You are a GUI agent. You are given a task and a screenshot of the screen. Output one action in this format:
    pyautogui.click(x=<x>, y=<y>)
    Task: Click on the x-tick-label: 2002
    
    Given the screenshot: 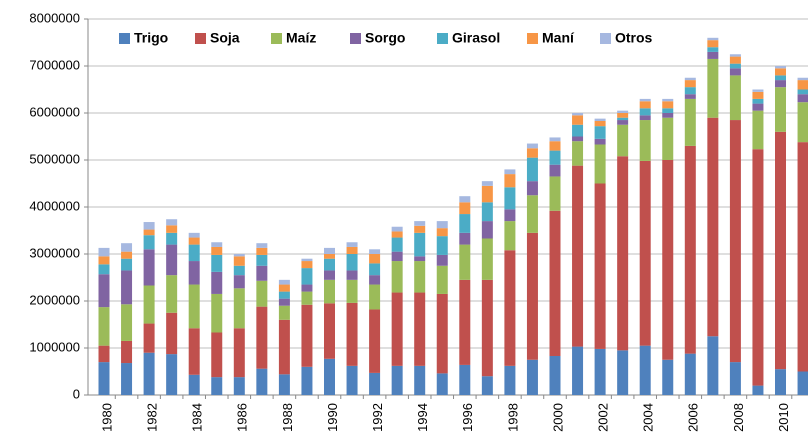 What is the action you would take?
    pyautogui.click(x=603, y=417)
    